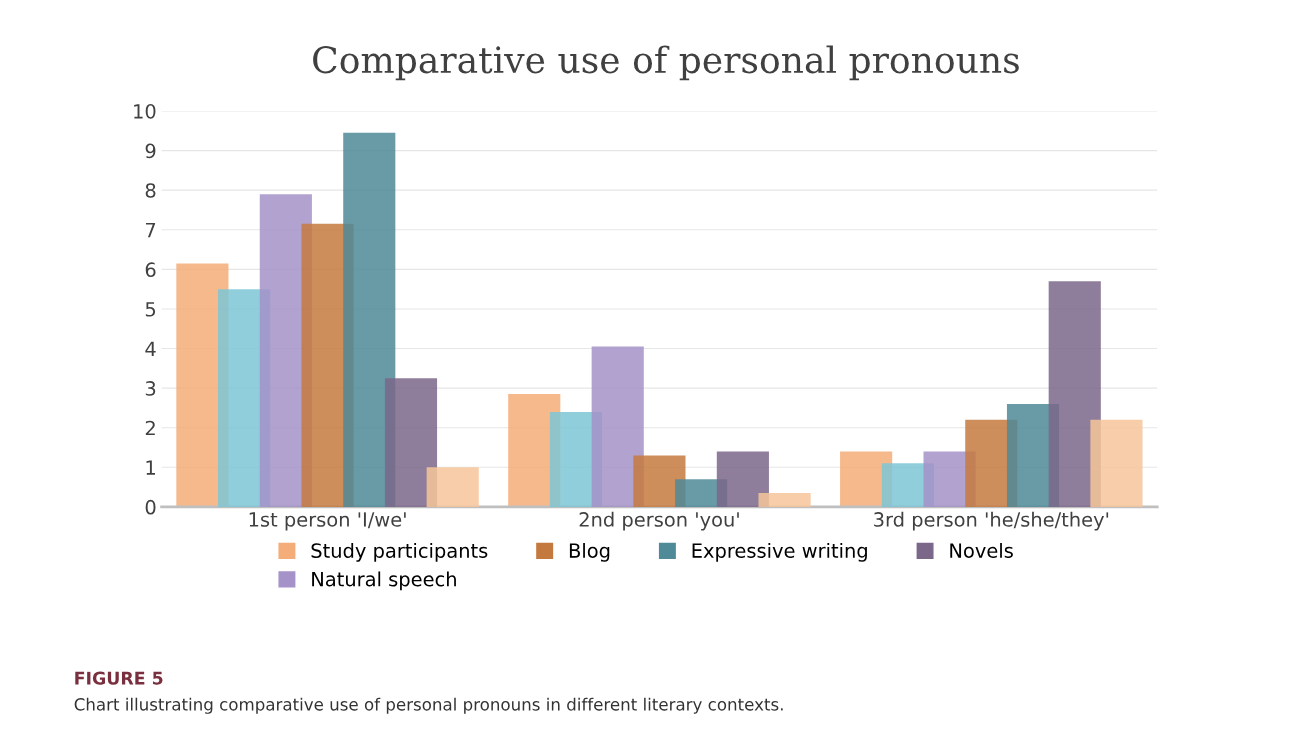  I want to click on y-tick-label: 10, so click(145, 111).